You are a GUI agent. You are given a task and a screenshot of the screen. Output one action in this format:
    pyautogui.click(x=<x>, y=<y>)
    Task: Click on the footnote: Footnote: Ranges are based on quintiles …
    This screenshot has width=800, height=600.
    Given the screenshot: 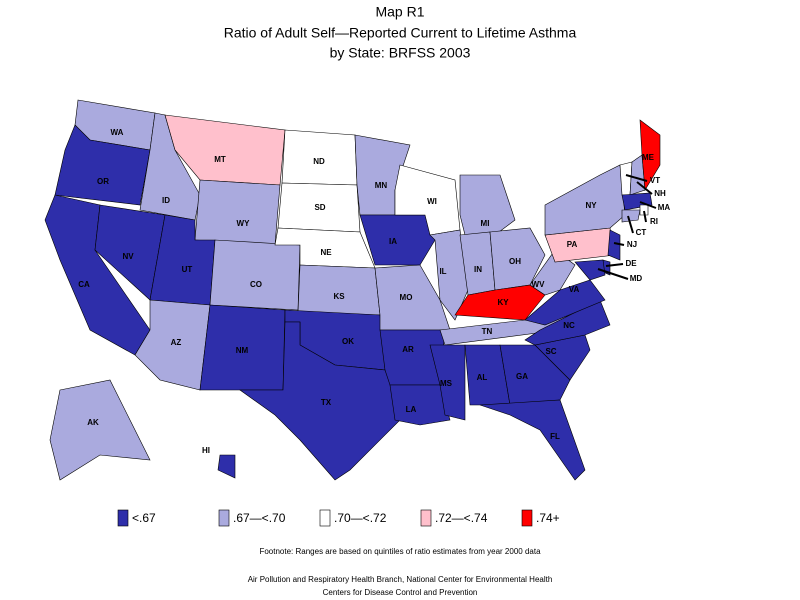 What is the action you would take?
    pyautogui.click(x=400, y=551)
    